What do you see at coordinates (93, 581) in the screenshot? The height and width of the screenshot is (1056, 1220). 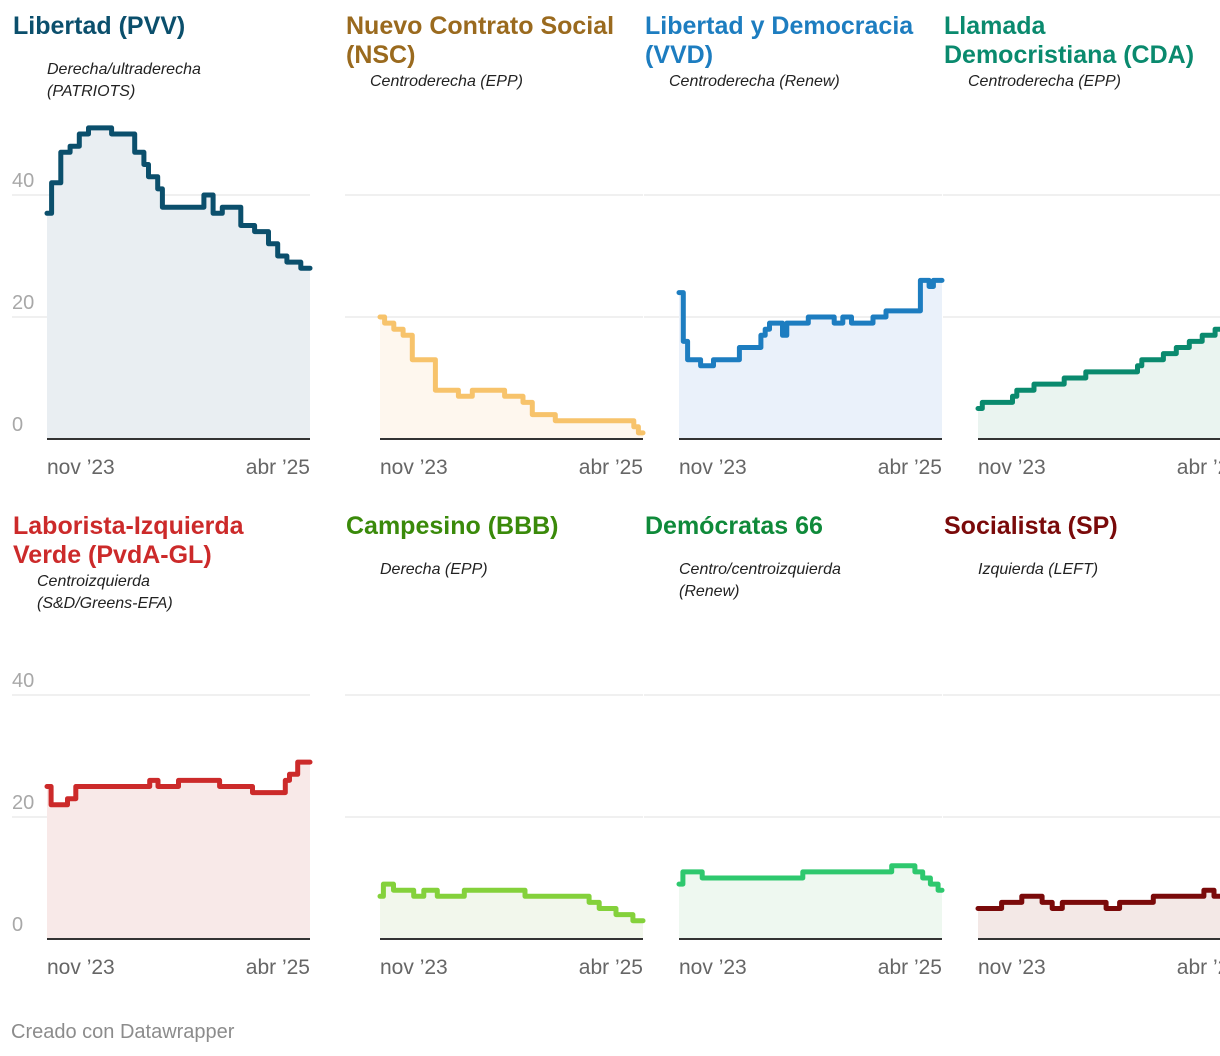 I see `panel-subtitle: Centroizquierda` at bounding box center [93, 581].